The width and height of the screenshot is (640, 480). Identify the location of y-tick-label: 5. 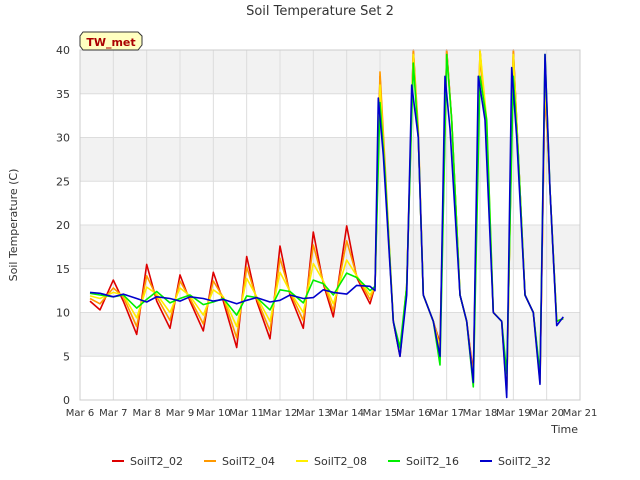
(66, 356).